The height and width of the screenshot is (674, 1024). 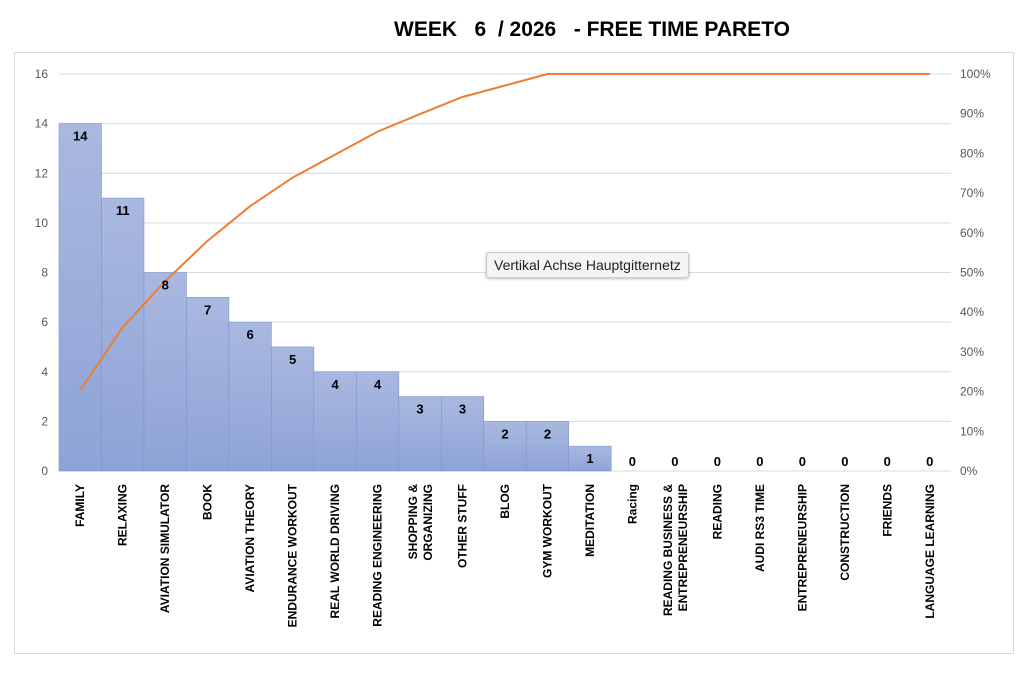 What do you see at coordinates (44, 372) in the screenshot?
I see `y-tick-label: 4` at bounding box center [44, 372].